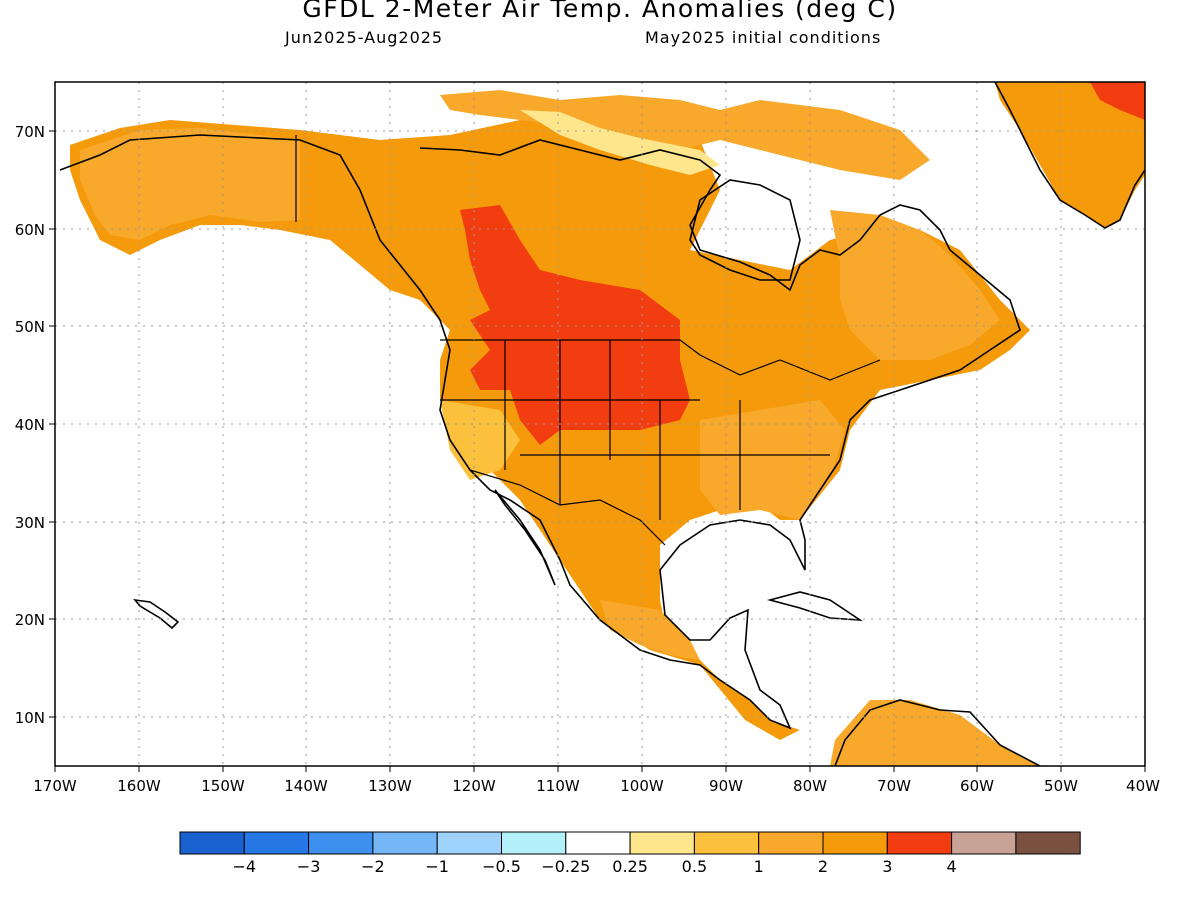  What do you see at coordinates (156, 614) in the screenshot?
I see `hawaii-outline` at bounding box center [156, 614].